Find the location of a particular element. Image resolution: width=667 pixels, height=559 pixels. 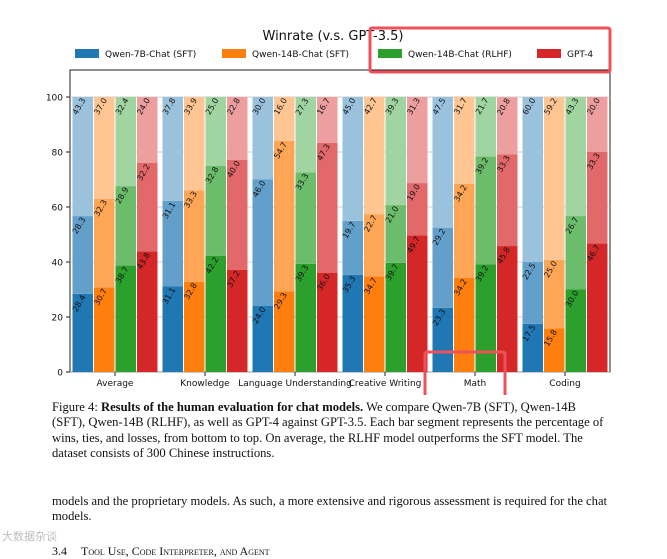

legend-label: Qwen-14B-Chat (RLHF) is located at coordinates (460, 55).